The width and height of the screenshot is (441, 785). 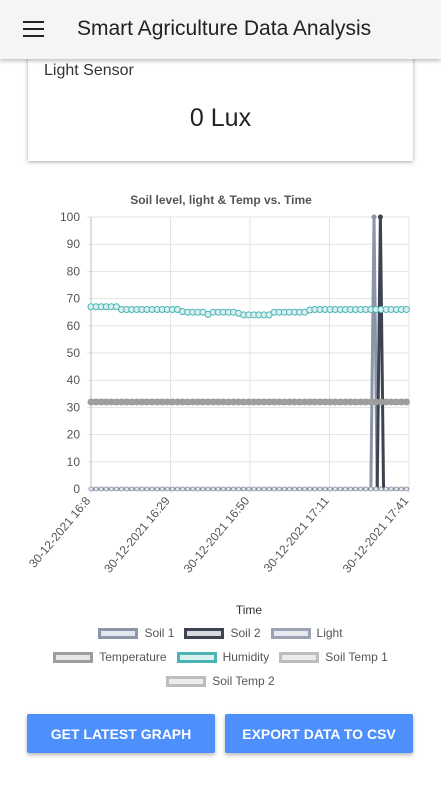 I want to click on sensor-value: 0 Lux, so click(x=220, y=118).